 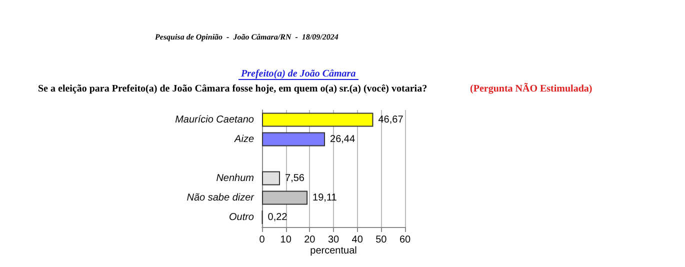 I want to click on x-tick-label: 0, so click(x=262, y=240).